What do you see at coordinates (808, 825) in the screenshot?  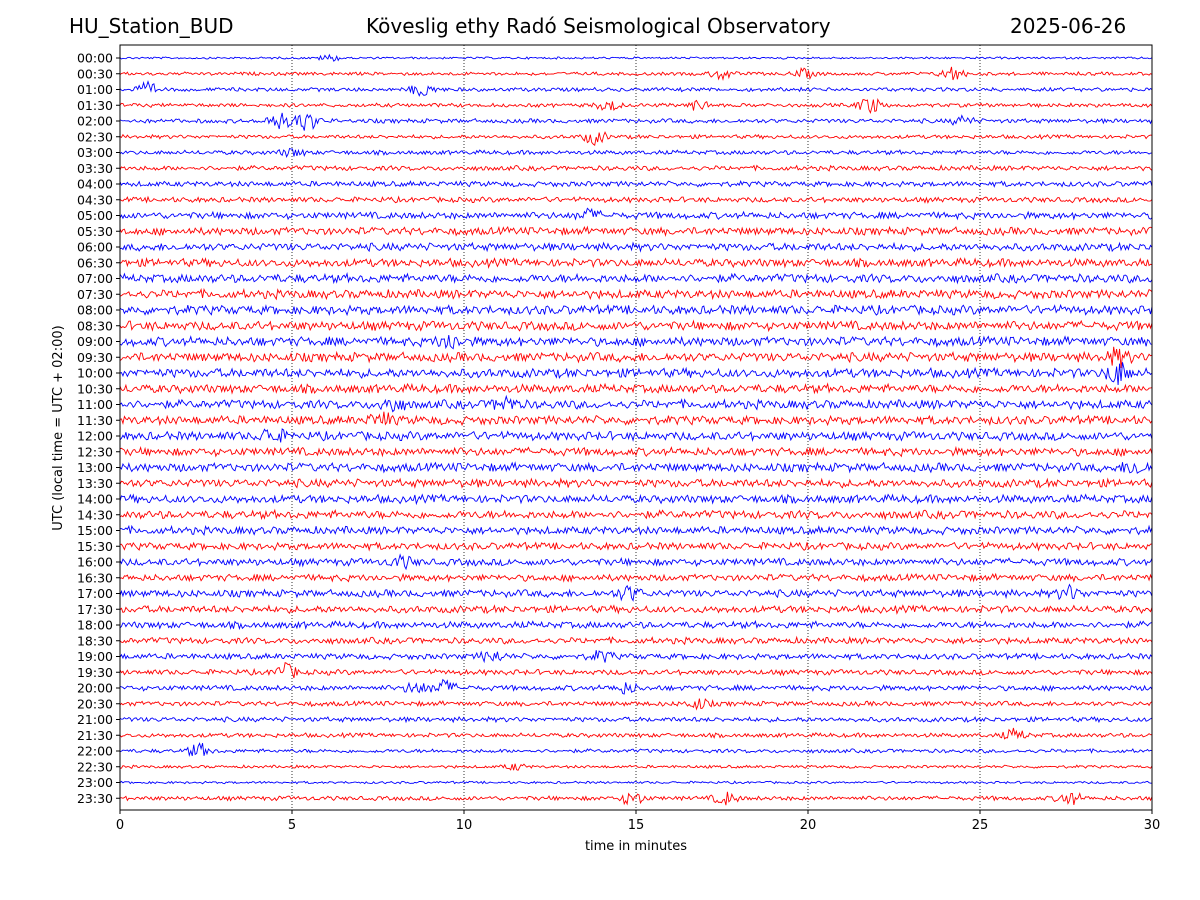 I see `x-tick-label: 20` at bounding box center [808, 825].